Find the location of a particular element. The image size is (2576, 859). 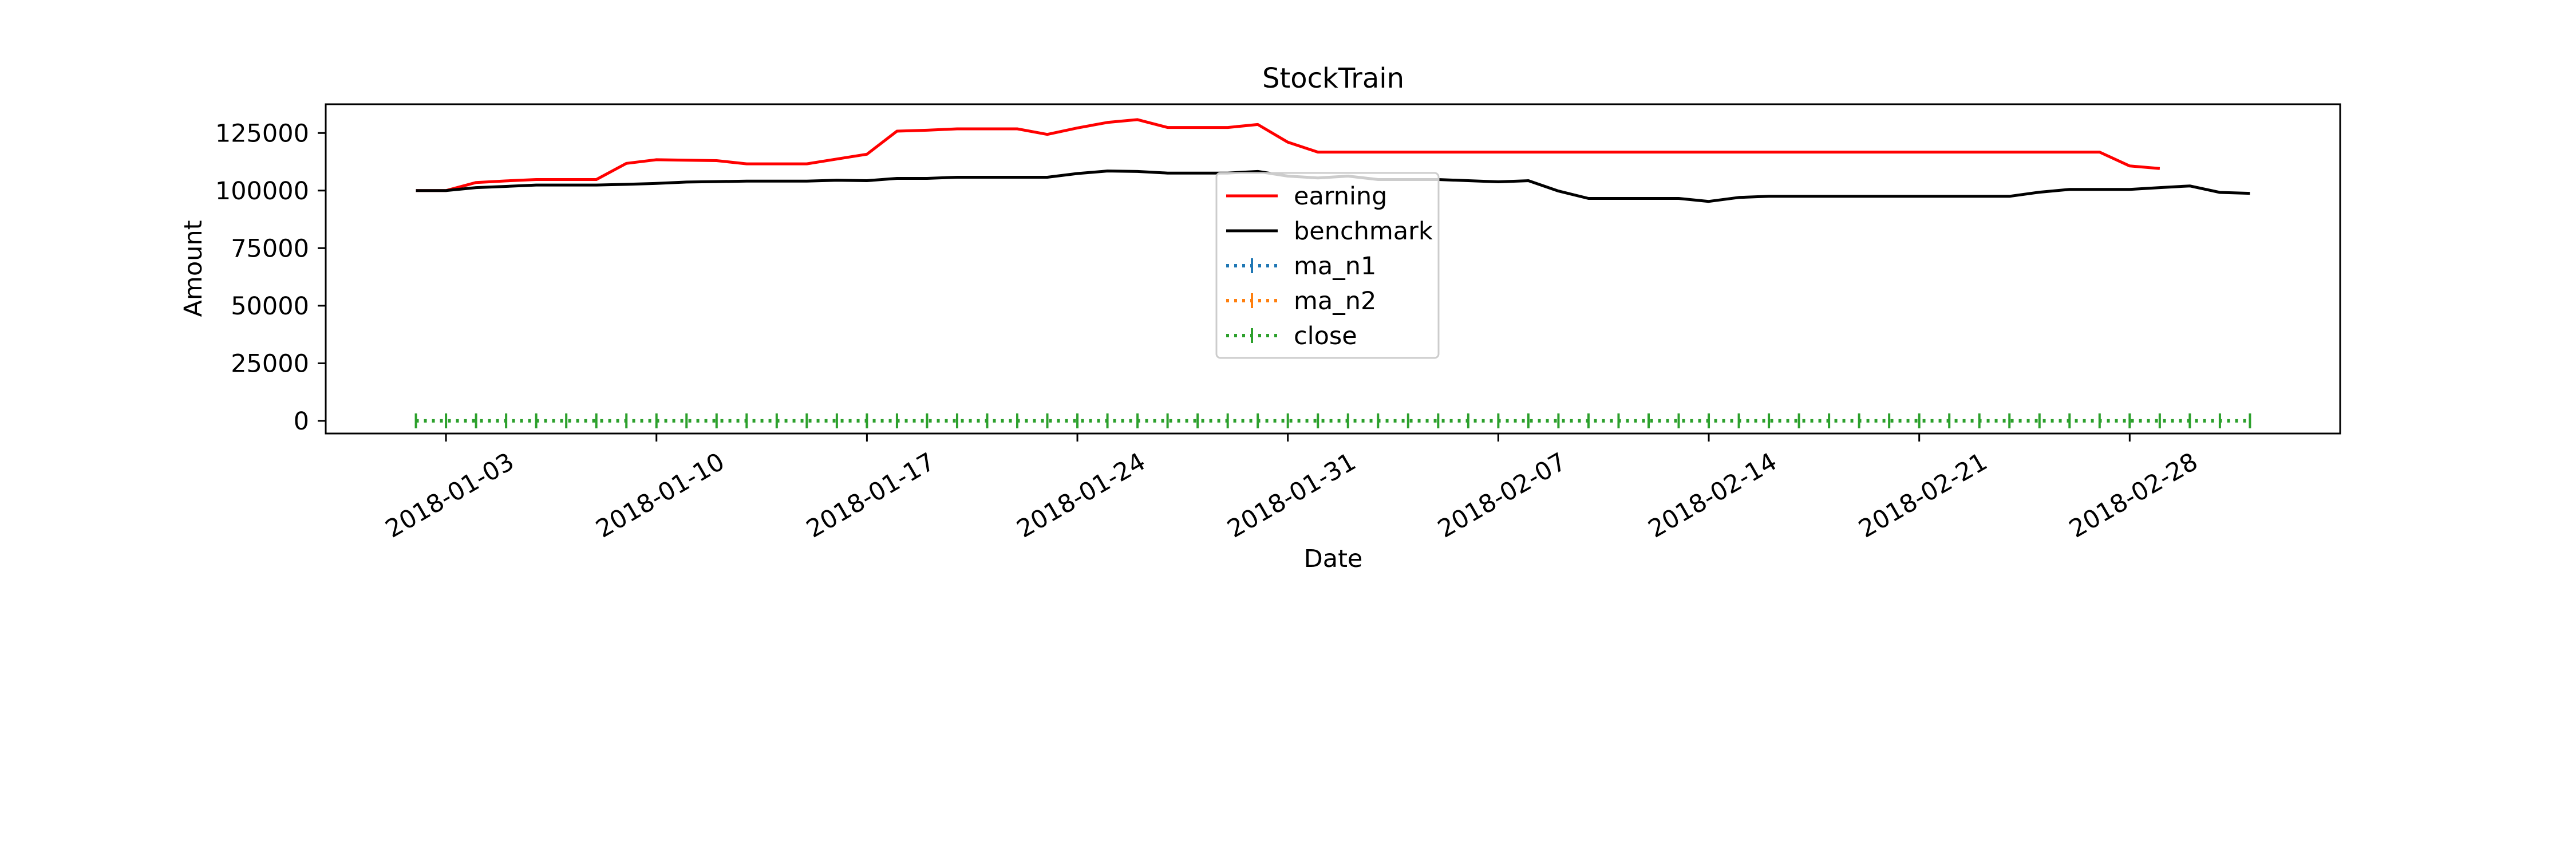

y-tick-label-4: 100000 is located at coordinates (262, 191).